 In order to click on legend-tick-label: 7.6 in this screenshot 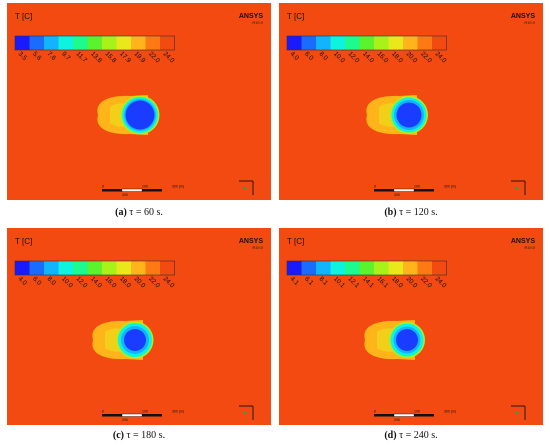, I will do `click(52, 56)`.